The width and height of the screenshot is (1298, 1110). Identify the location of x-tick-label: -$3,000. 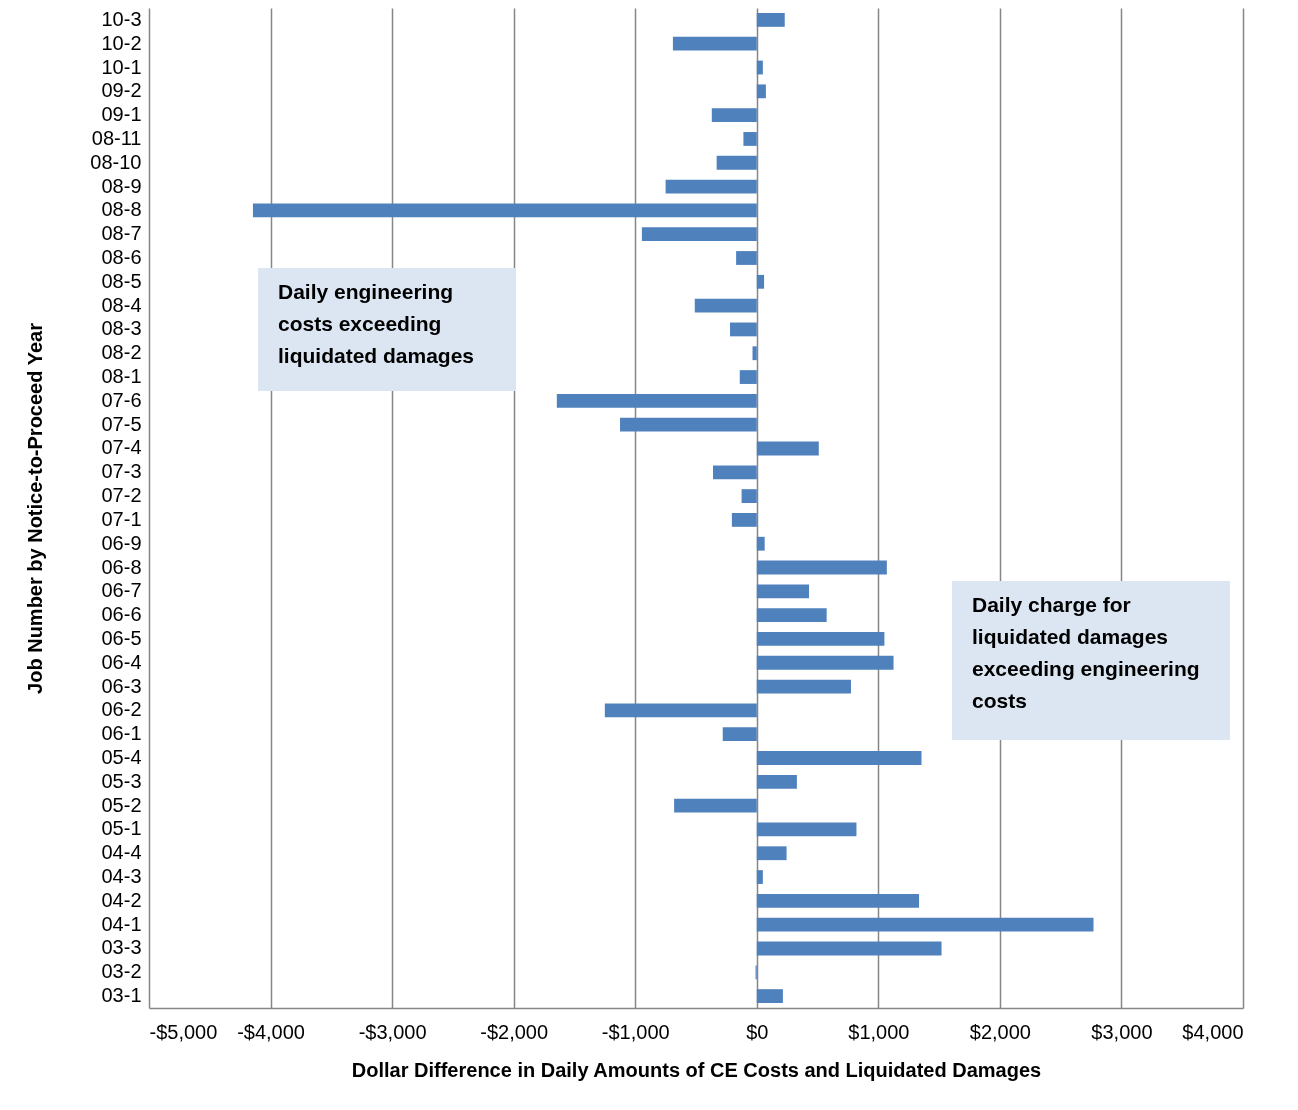
(392, 1031).